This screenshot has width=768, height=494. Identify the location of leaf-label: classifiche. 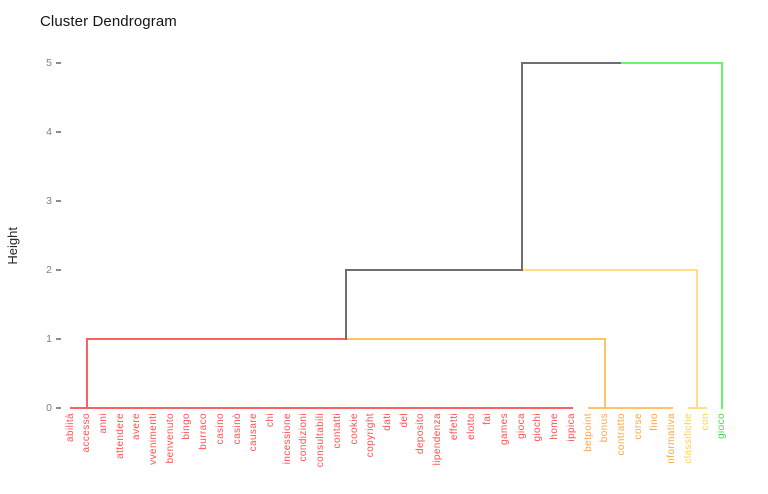
(688, 438).